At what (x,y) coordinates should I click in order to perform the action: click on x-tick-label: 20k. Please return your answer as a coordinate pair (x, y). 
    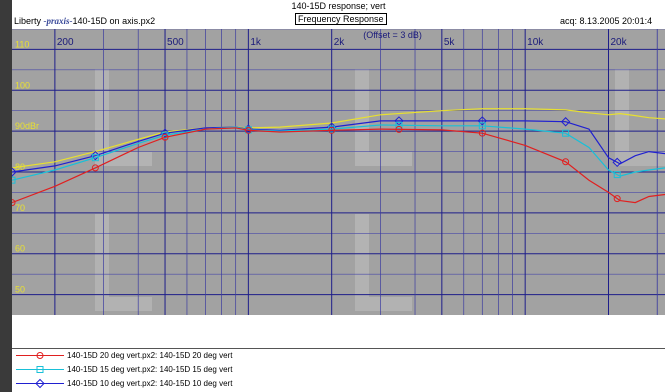
    Looking at the image, I should click on (618, 42).